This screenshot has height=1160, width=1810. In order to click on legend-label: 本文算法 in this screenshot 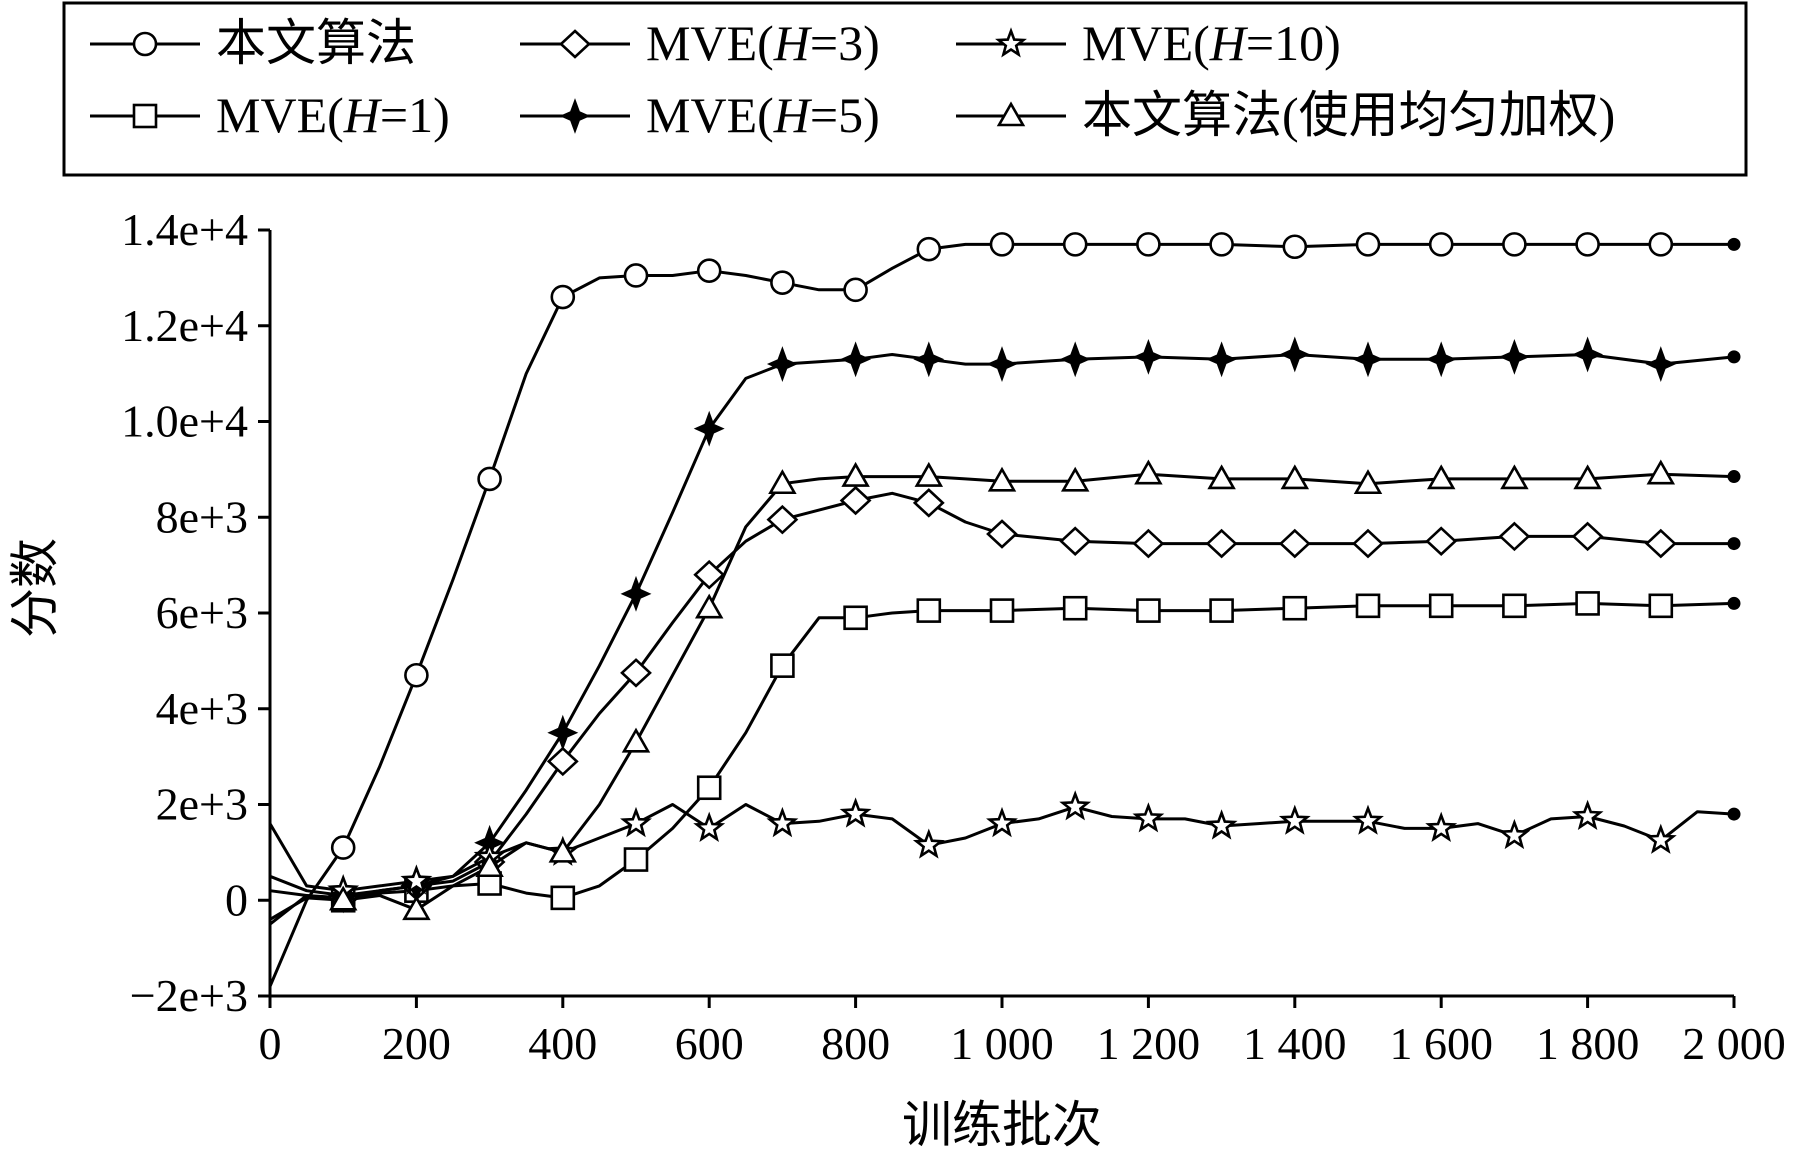, I will do `click(316, 43)`.